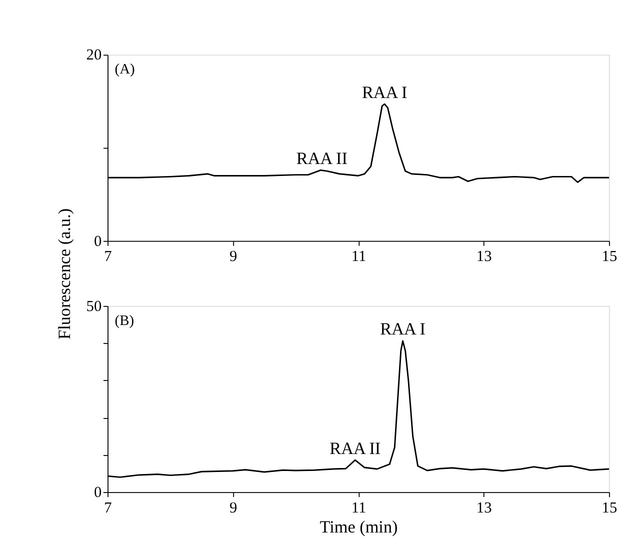  Describe the element at coordinates (124, 320) in the screenshot. I see `annotation: (B)` at that location.